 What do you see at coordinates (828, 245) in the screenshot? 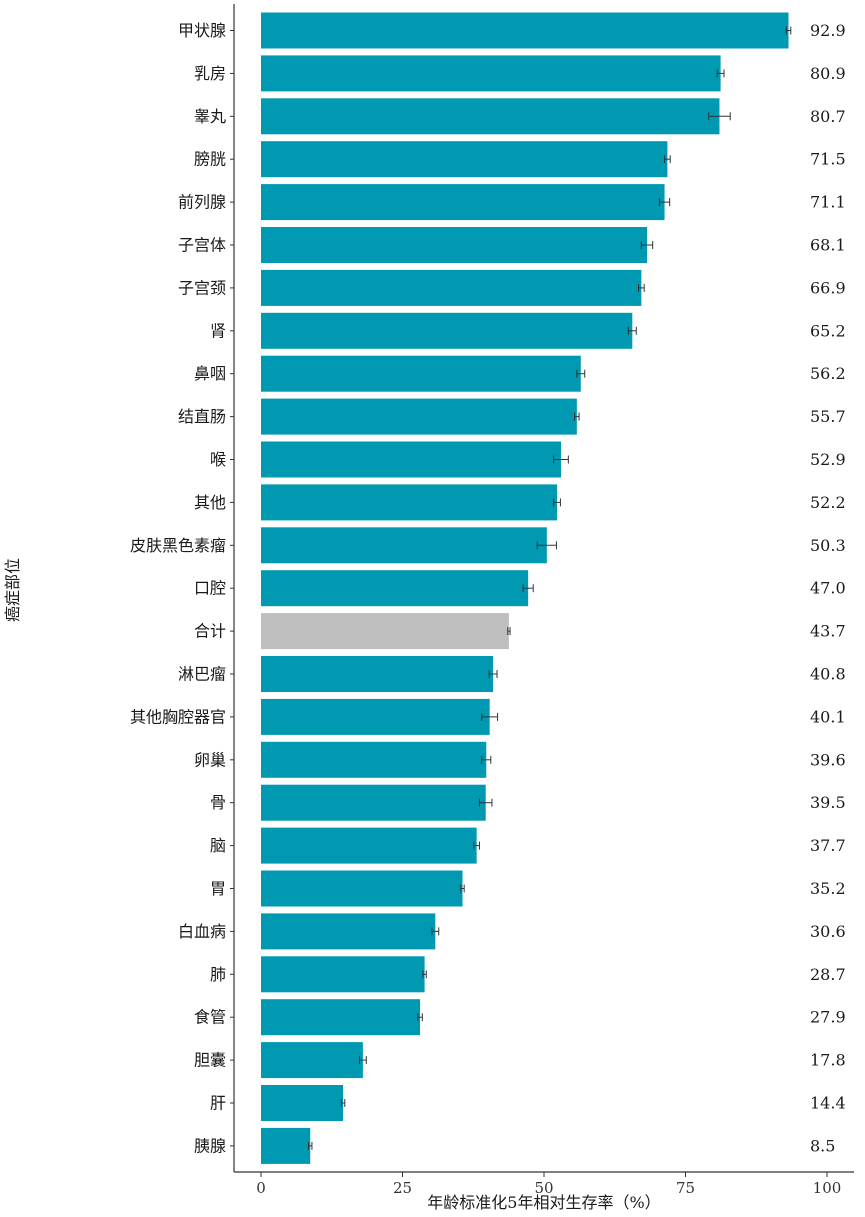
I see `value-label: 68.1` at bounding box center [828, 245].